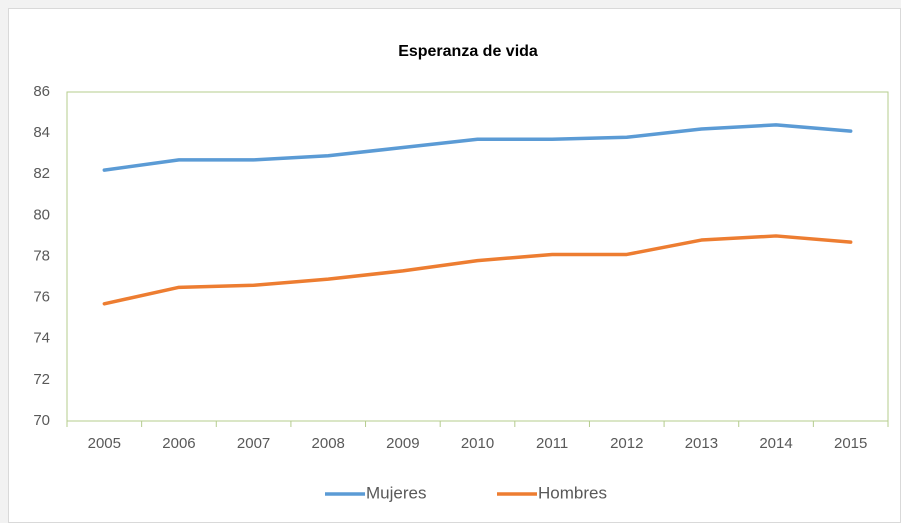 This screenshot has height=523, width=901. I want to click on x-tick-label: 2009, so click(402, 443).